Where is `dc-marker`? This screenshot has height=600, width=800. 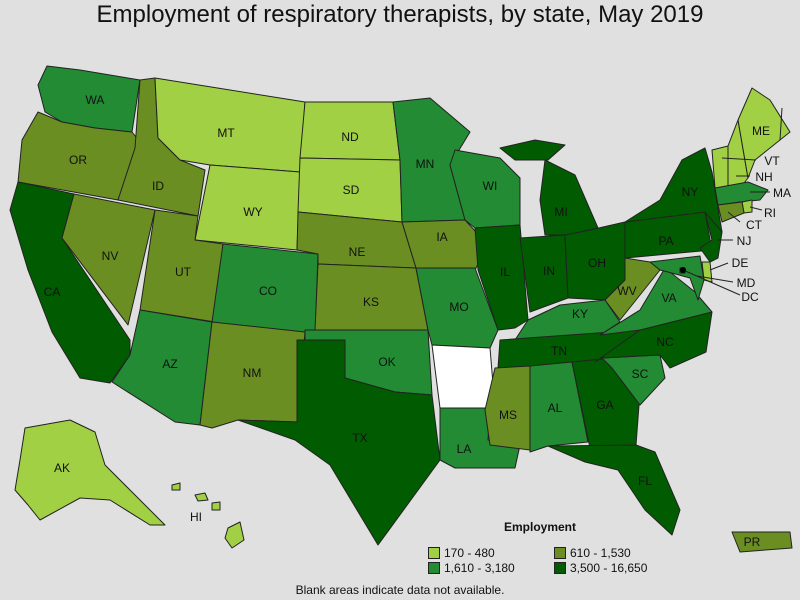 dc-marker is located at coordinates (683, 270).